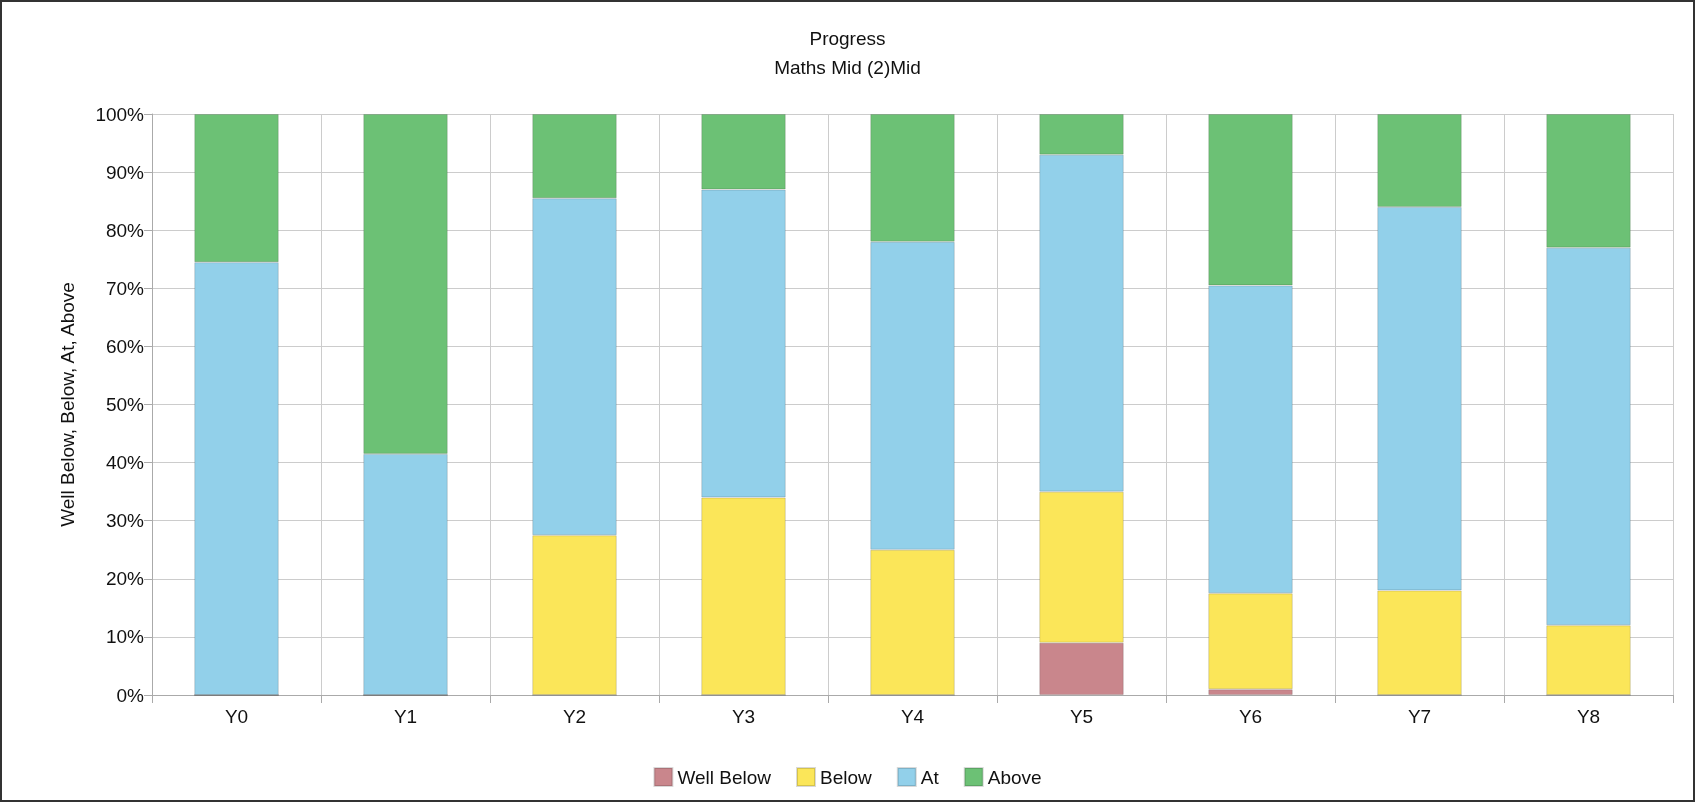 The image size is (1695, 802). Describe the element at coordinates (67, 404) in the screenshot. I see `y-axis-title: Well Below, Below, At, Above` at that location.